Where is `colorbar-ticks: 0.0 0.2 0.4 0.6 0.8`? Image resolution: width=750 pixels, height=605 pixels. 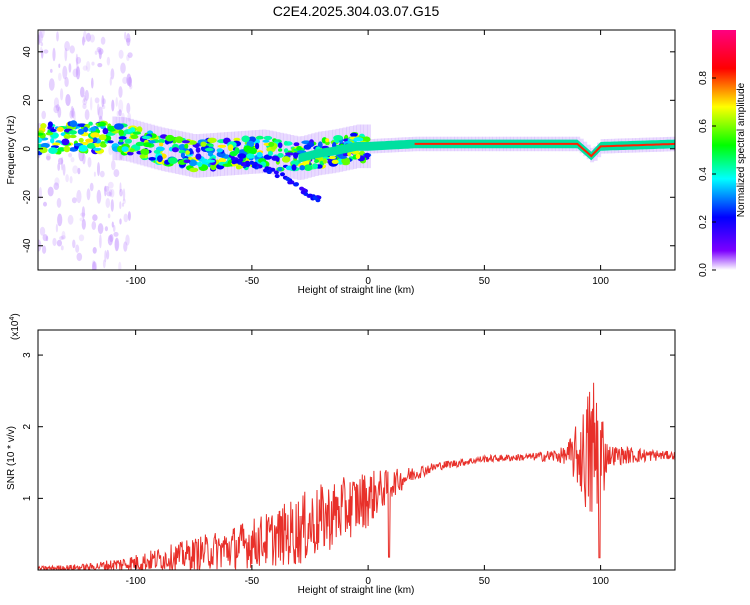
colorbar-ticks: 0.0 0.2 0.4 0.6 0.8 is located at coordinates (707, 174).